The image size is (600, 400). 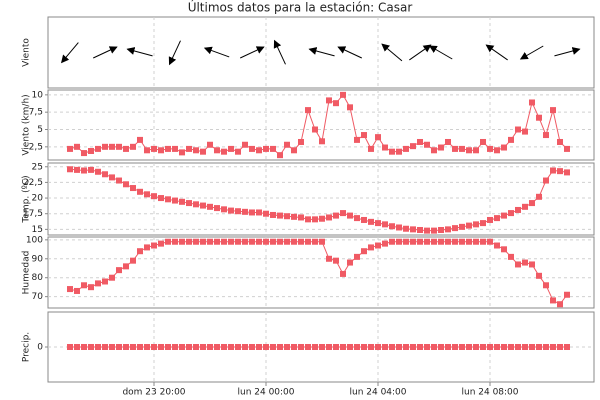 What do you see at coordinates (377, 393) in the screenshot?
I see `x-tick-label: lun 24 04:00` at bounding box center [377, 393].